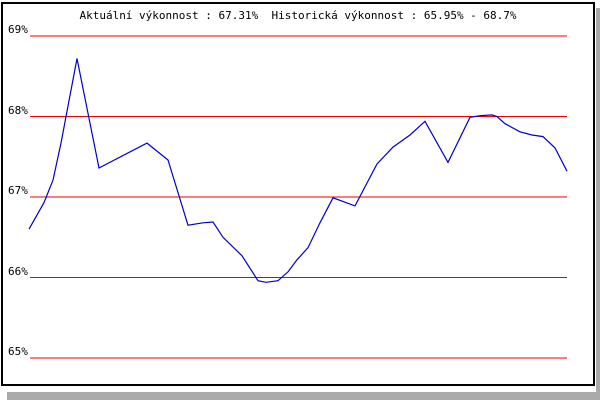 The width and height of the screenshot is (600, 400). What do you see at coordinates (303, 396) in the screenshot?
I see `window-shadow-bottom` at bounding box center [303, 396].